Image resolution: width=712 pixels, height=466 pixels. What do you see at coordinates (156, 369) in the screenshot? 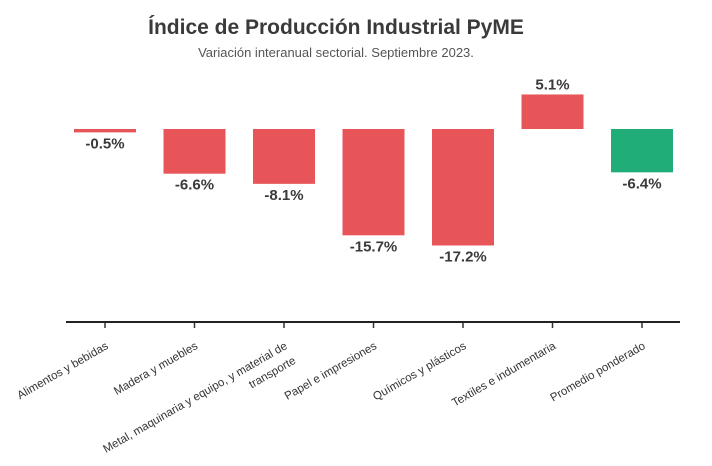
I see `x-tick-label-1: Madera y muebles` at bounding box center [156, 369].